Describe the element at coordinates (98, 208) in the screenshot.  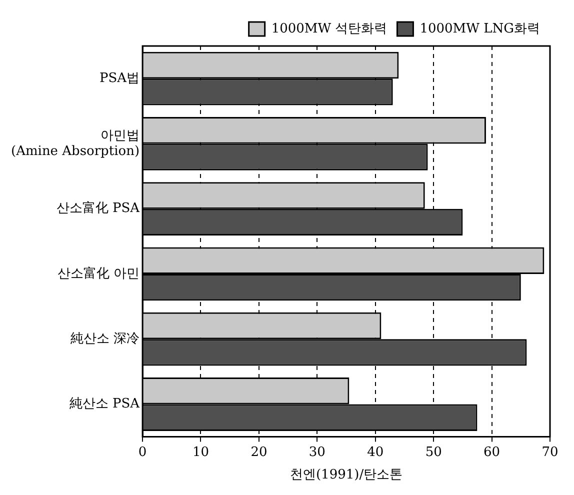
I see `y-tick-label: 산소富化 PSA` at that location.